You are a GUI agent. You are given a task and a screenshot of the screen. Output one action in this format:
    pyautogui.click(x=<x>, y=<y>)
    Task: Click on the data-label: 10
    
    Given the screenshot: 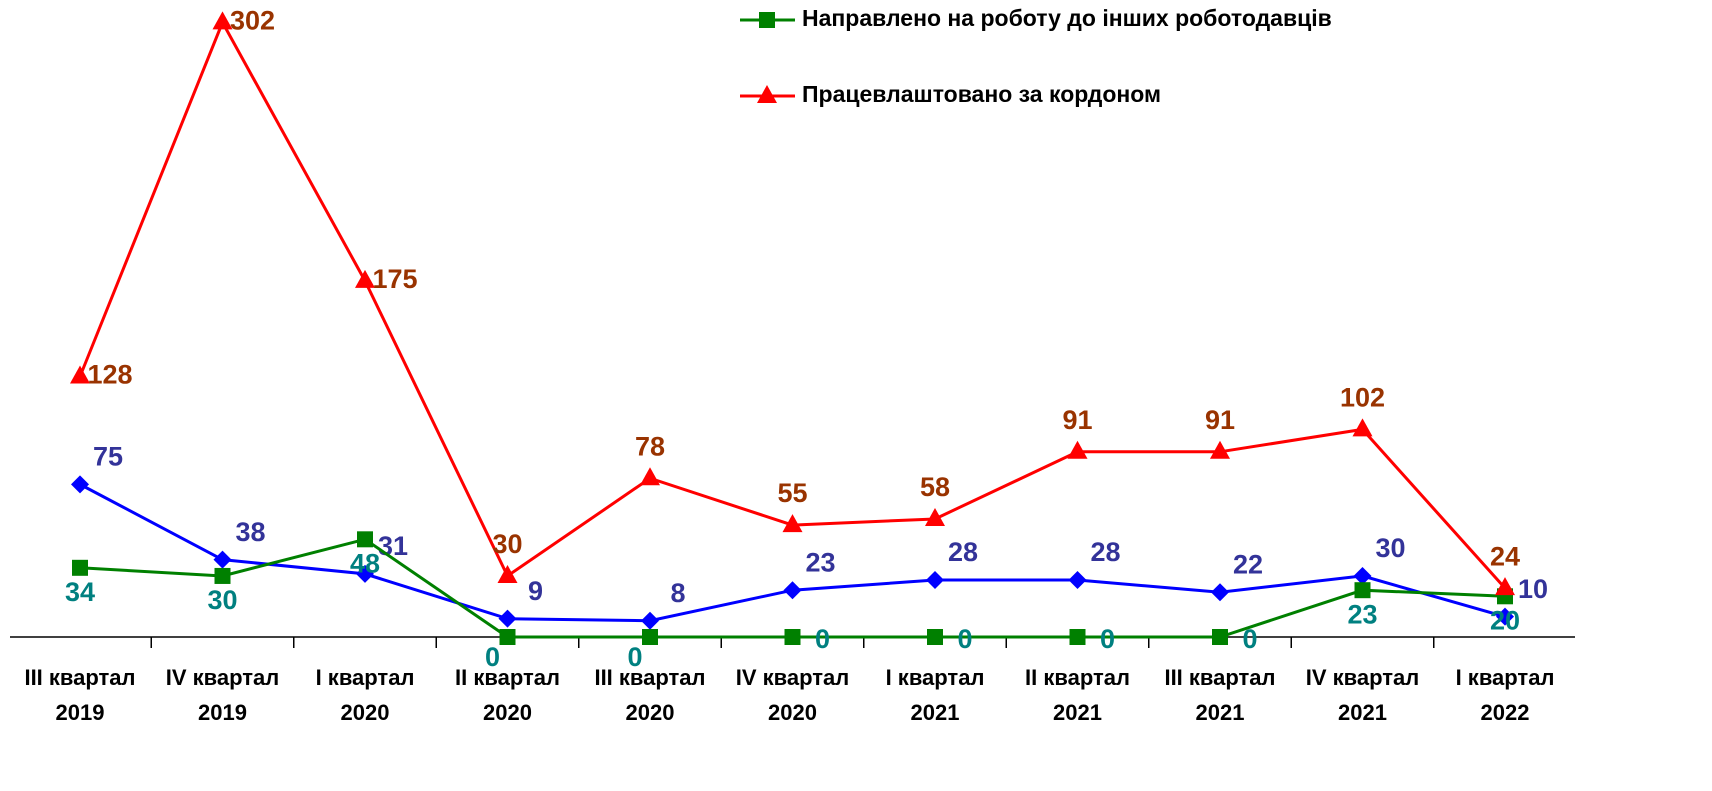 What is the action you would take?
    pyautogui.click(x=1533, y=589)
    